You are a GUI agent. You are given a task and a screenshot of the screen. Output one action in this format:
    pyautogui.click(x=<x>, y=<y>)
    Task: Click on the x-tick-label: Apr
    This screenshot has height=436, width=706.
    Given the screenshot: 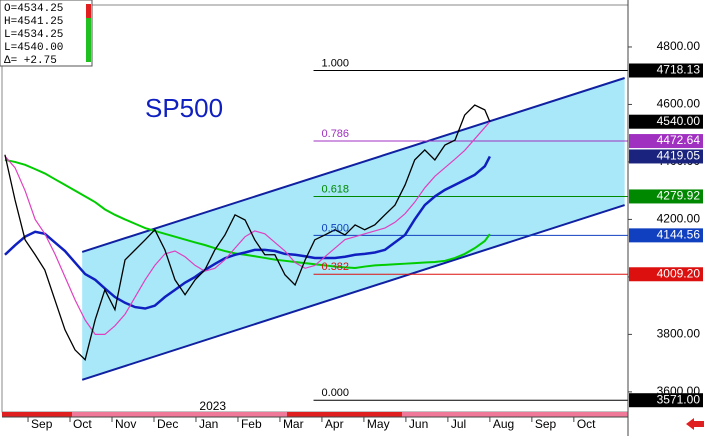 What is the action you would take?
    pyautogui.click(x=334, y=424)
    